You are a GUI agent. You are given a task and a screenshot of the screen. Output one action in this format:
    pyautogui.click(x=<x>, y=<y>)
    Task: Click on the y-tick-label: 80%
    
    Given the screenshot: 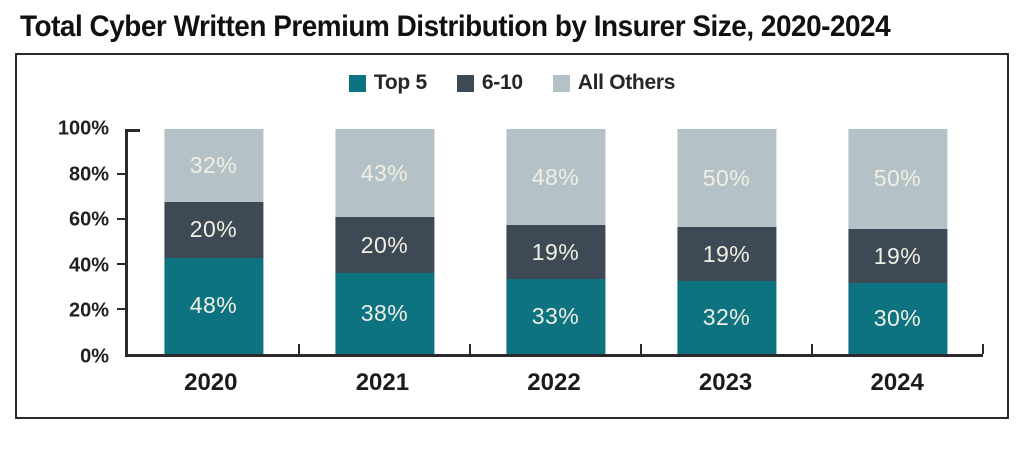 What is the action you would take?
    pyautogui.click(x=88, y=174)
    